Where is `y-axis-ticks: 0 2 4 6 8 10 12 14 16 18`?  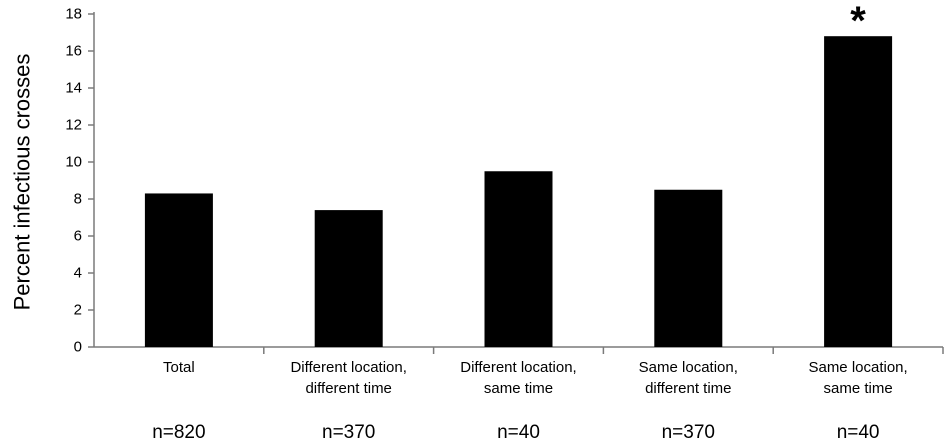 y-axis-ticks: 0 2 4 6 8 10 12 14 16 18 is located at coordinates (79, 181).